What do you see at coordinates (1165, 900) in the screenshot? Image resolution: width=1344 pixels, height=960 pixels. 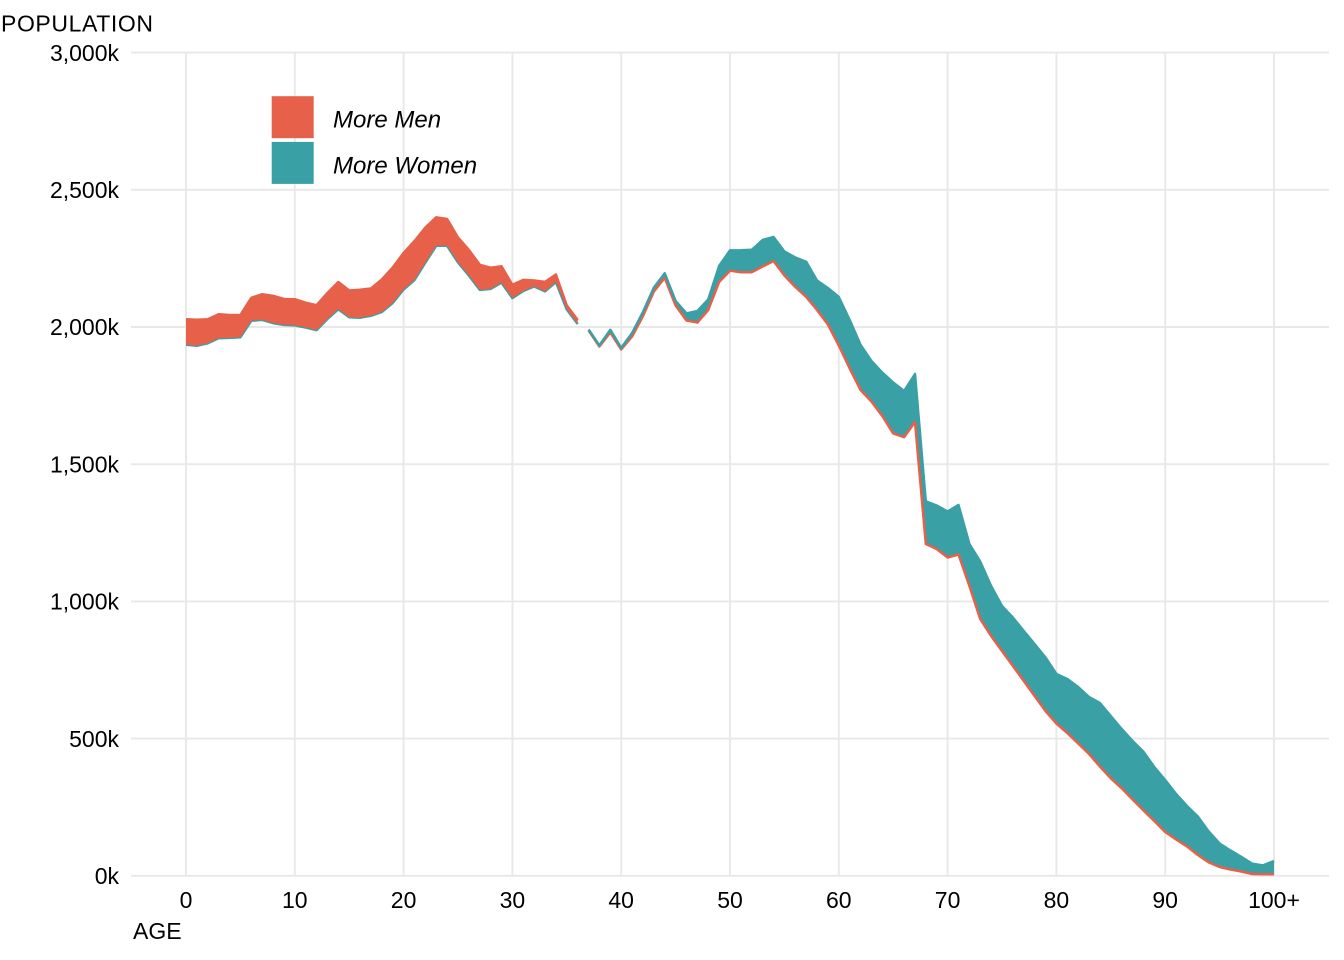 I see `svg-text: 90` at bounding box center [1165, 900].